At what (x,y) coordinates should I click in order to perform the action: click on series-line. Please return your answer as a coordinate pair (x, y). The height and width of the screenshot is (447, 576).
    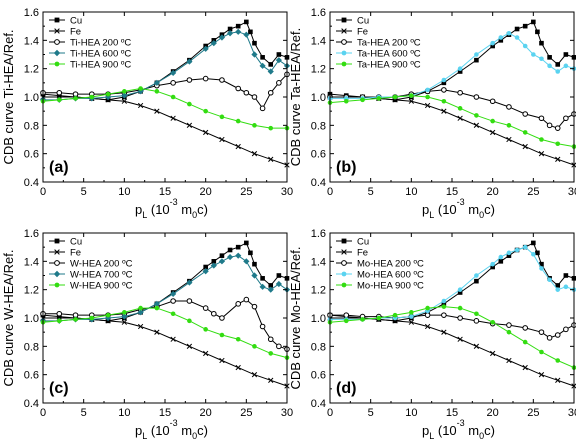
    Looking at the image, I should click on (452, 352).